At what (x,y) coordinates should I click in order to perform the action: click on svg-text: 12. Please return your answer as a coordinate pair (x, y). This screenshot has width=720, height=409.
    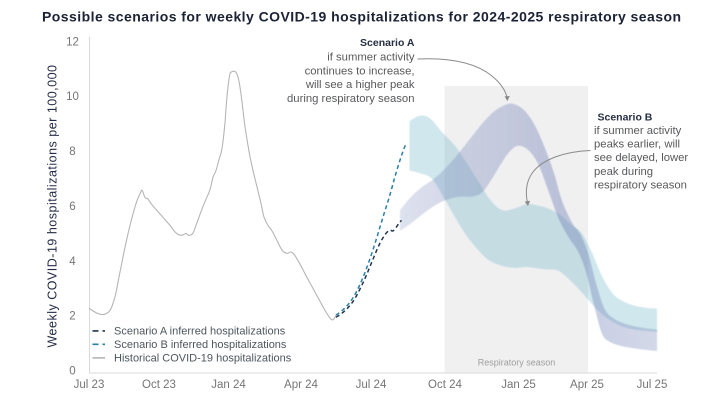
    Looking at the image, I should click on (72, 42).